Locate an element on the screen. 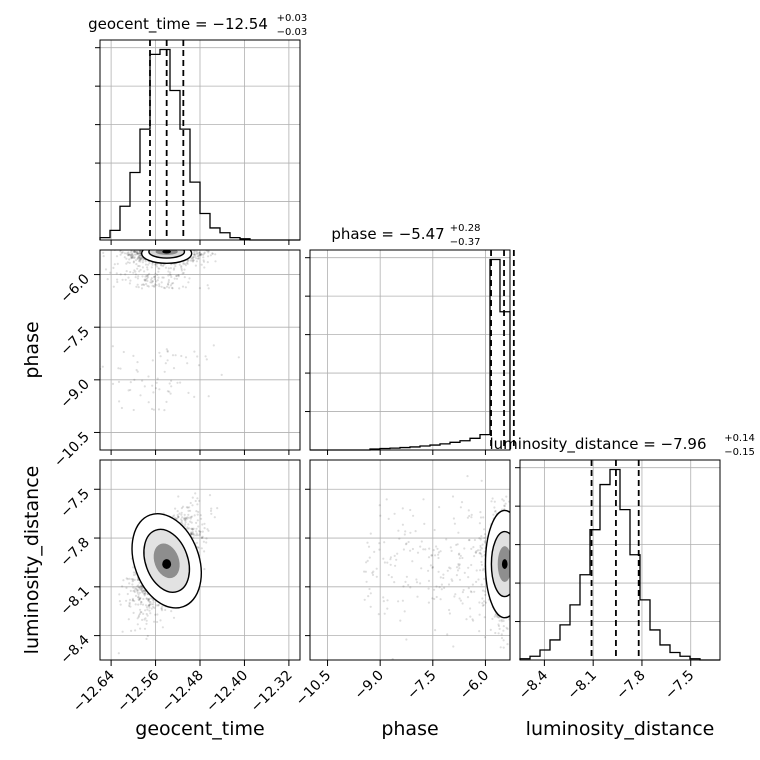  scatter-points is located at coordinates (436, 567).